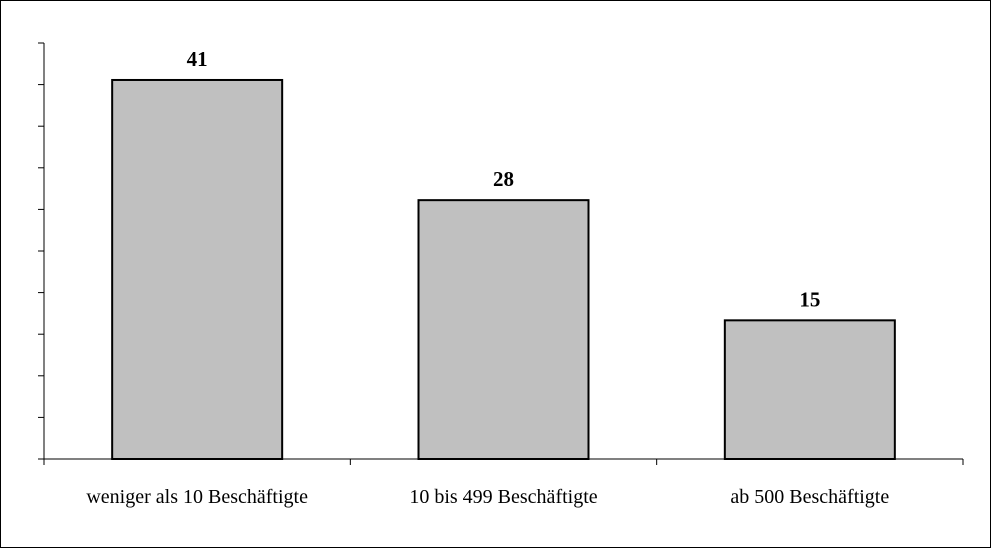  What do you see at coordinates (503, 497) in the screenshot?
I see `x-tick-label: 10 bis 499 Beschäftigte` at bounding box center [503, 497].